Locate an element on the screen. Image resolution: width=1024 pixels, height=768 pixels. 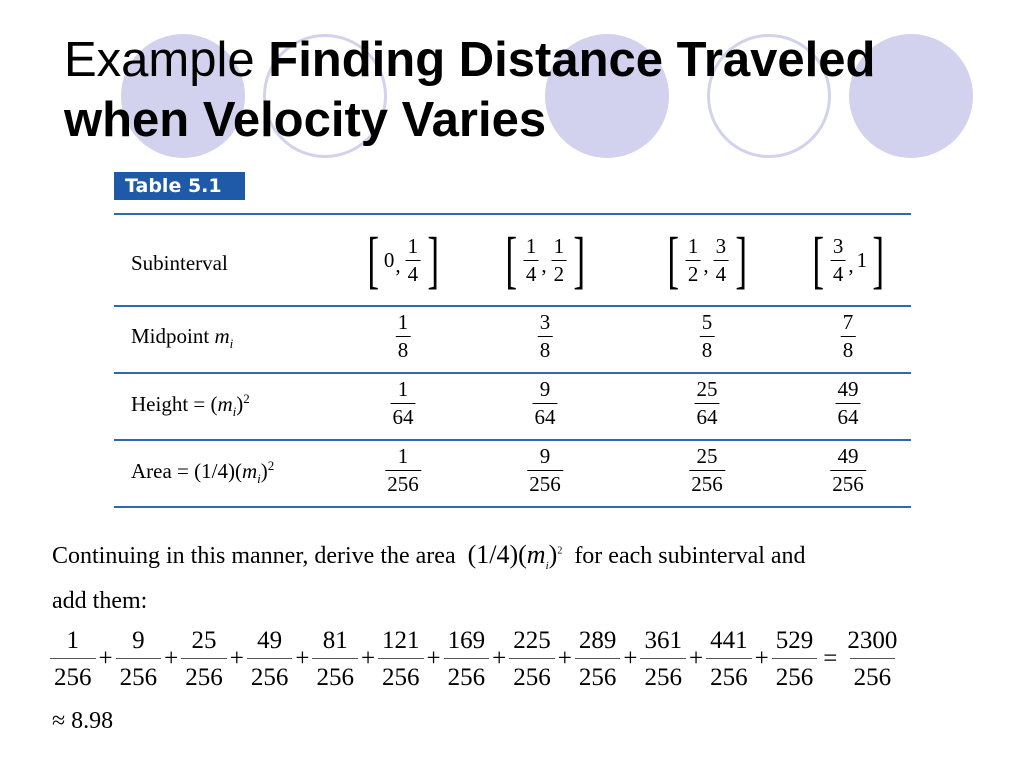
equals-sign: = is located at coordinates (830, 658).